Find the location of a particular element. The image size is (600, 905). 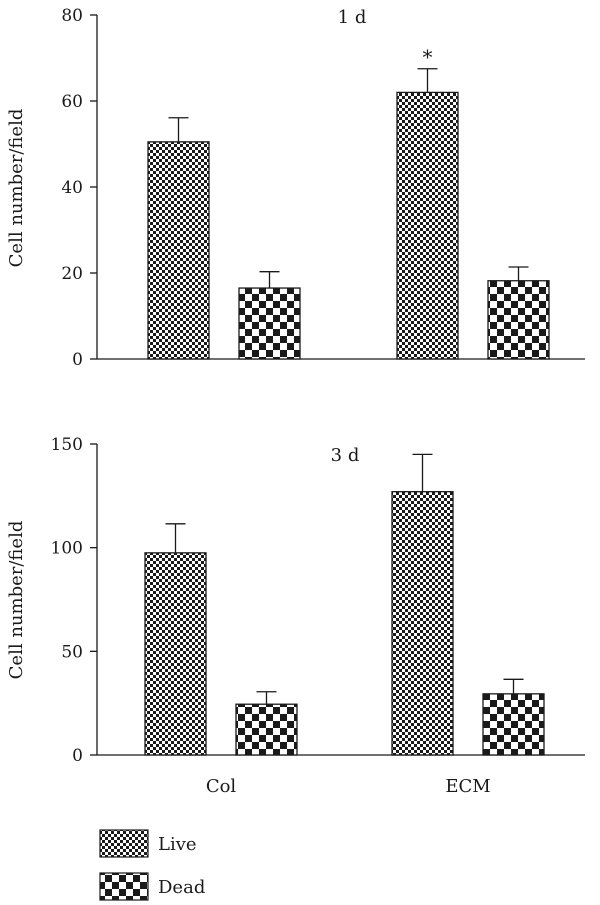

y-tick-label: 80 is located at coordinates (72, 16).